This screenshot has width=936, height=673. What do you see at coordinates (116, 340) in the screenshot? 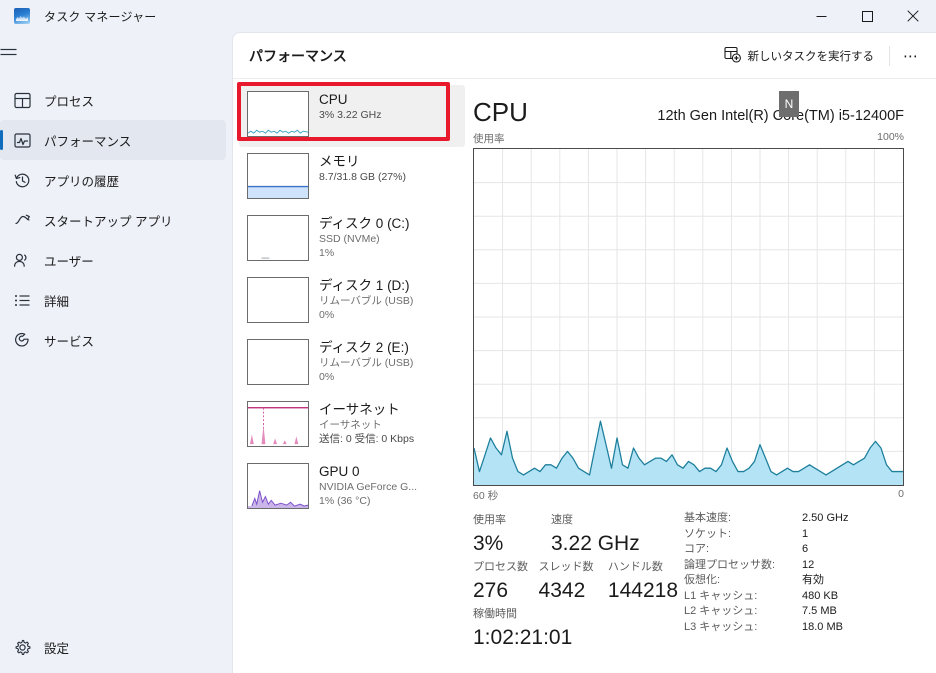
I see `sidebar-item-services: サービス` at bounding box center [116, 340].